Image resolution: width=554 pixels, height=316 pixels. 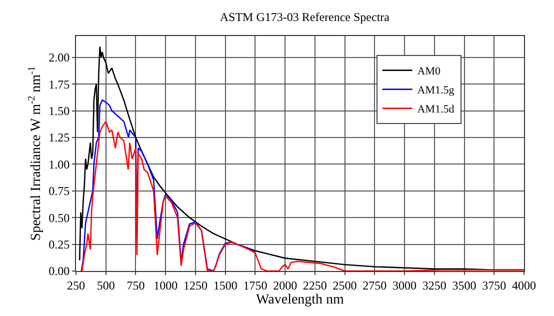 I want to click on x-tick-label: 4000, so click(x=524, y=285).